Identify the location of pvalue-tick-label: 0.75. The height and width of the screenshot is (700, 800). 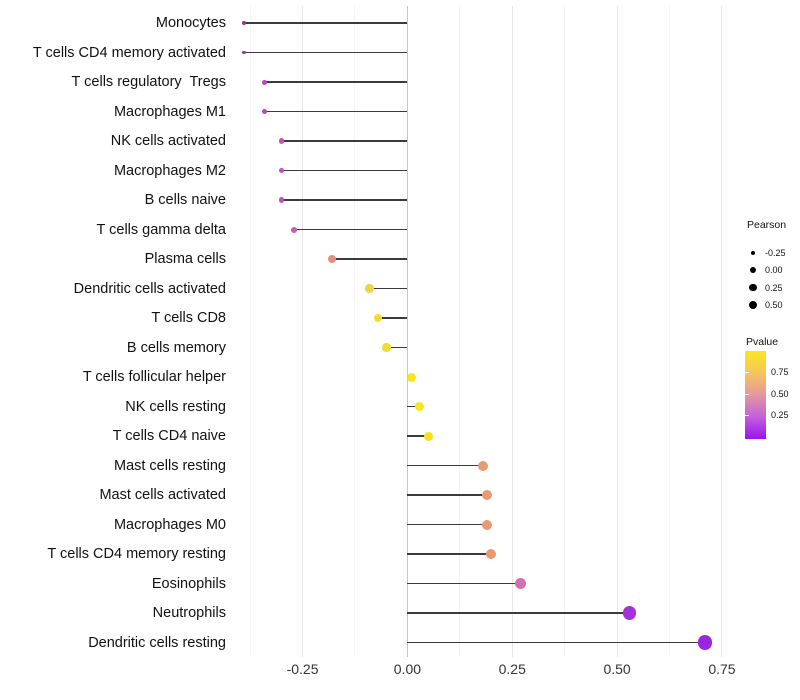
(780, 372).